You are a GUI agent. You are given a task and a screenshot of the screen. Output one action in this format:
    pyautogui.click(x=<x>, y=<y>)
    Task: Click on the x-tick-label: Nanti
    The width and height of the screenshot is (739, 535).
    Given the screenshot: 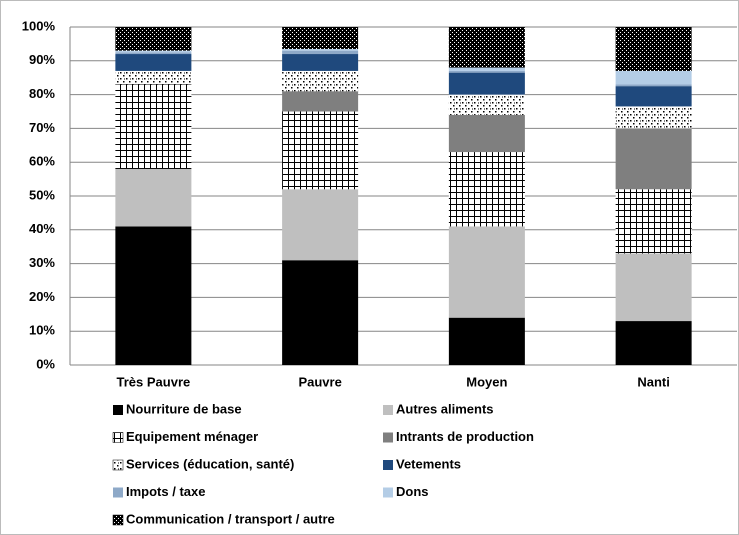 What is the action you would take?
    pyautogui.click(x=653, y=381)
    